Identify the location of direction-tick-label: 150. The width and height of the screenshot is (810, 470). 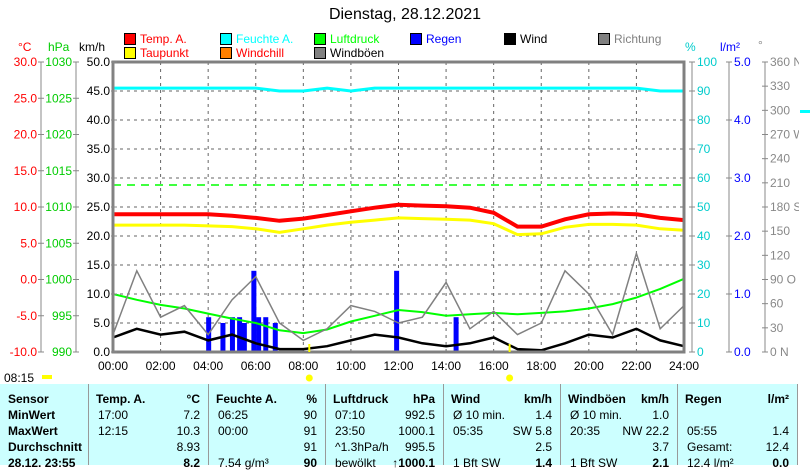
(780, 231).